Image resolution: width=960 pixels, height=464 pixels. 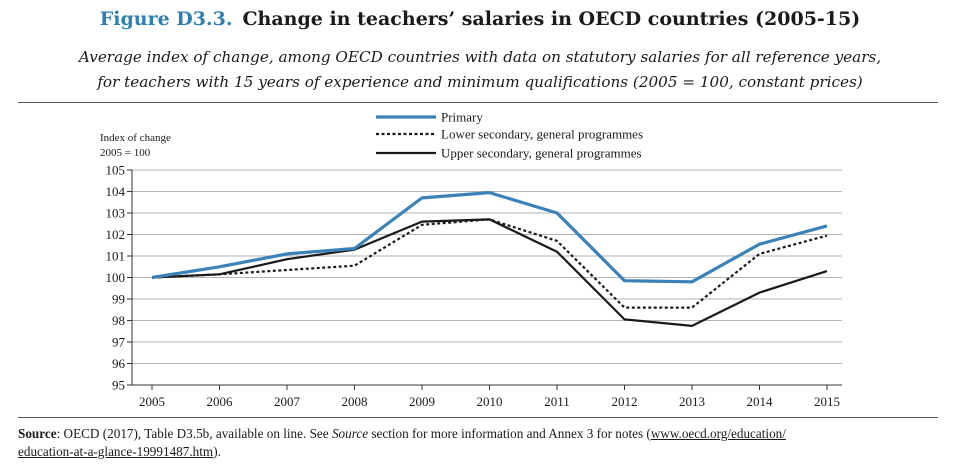 What do you see at coordinates (422, 401) in the screenshot?
I see `x-tick-label-2009: 2009` at bounding box center [422, 401].